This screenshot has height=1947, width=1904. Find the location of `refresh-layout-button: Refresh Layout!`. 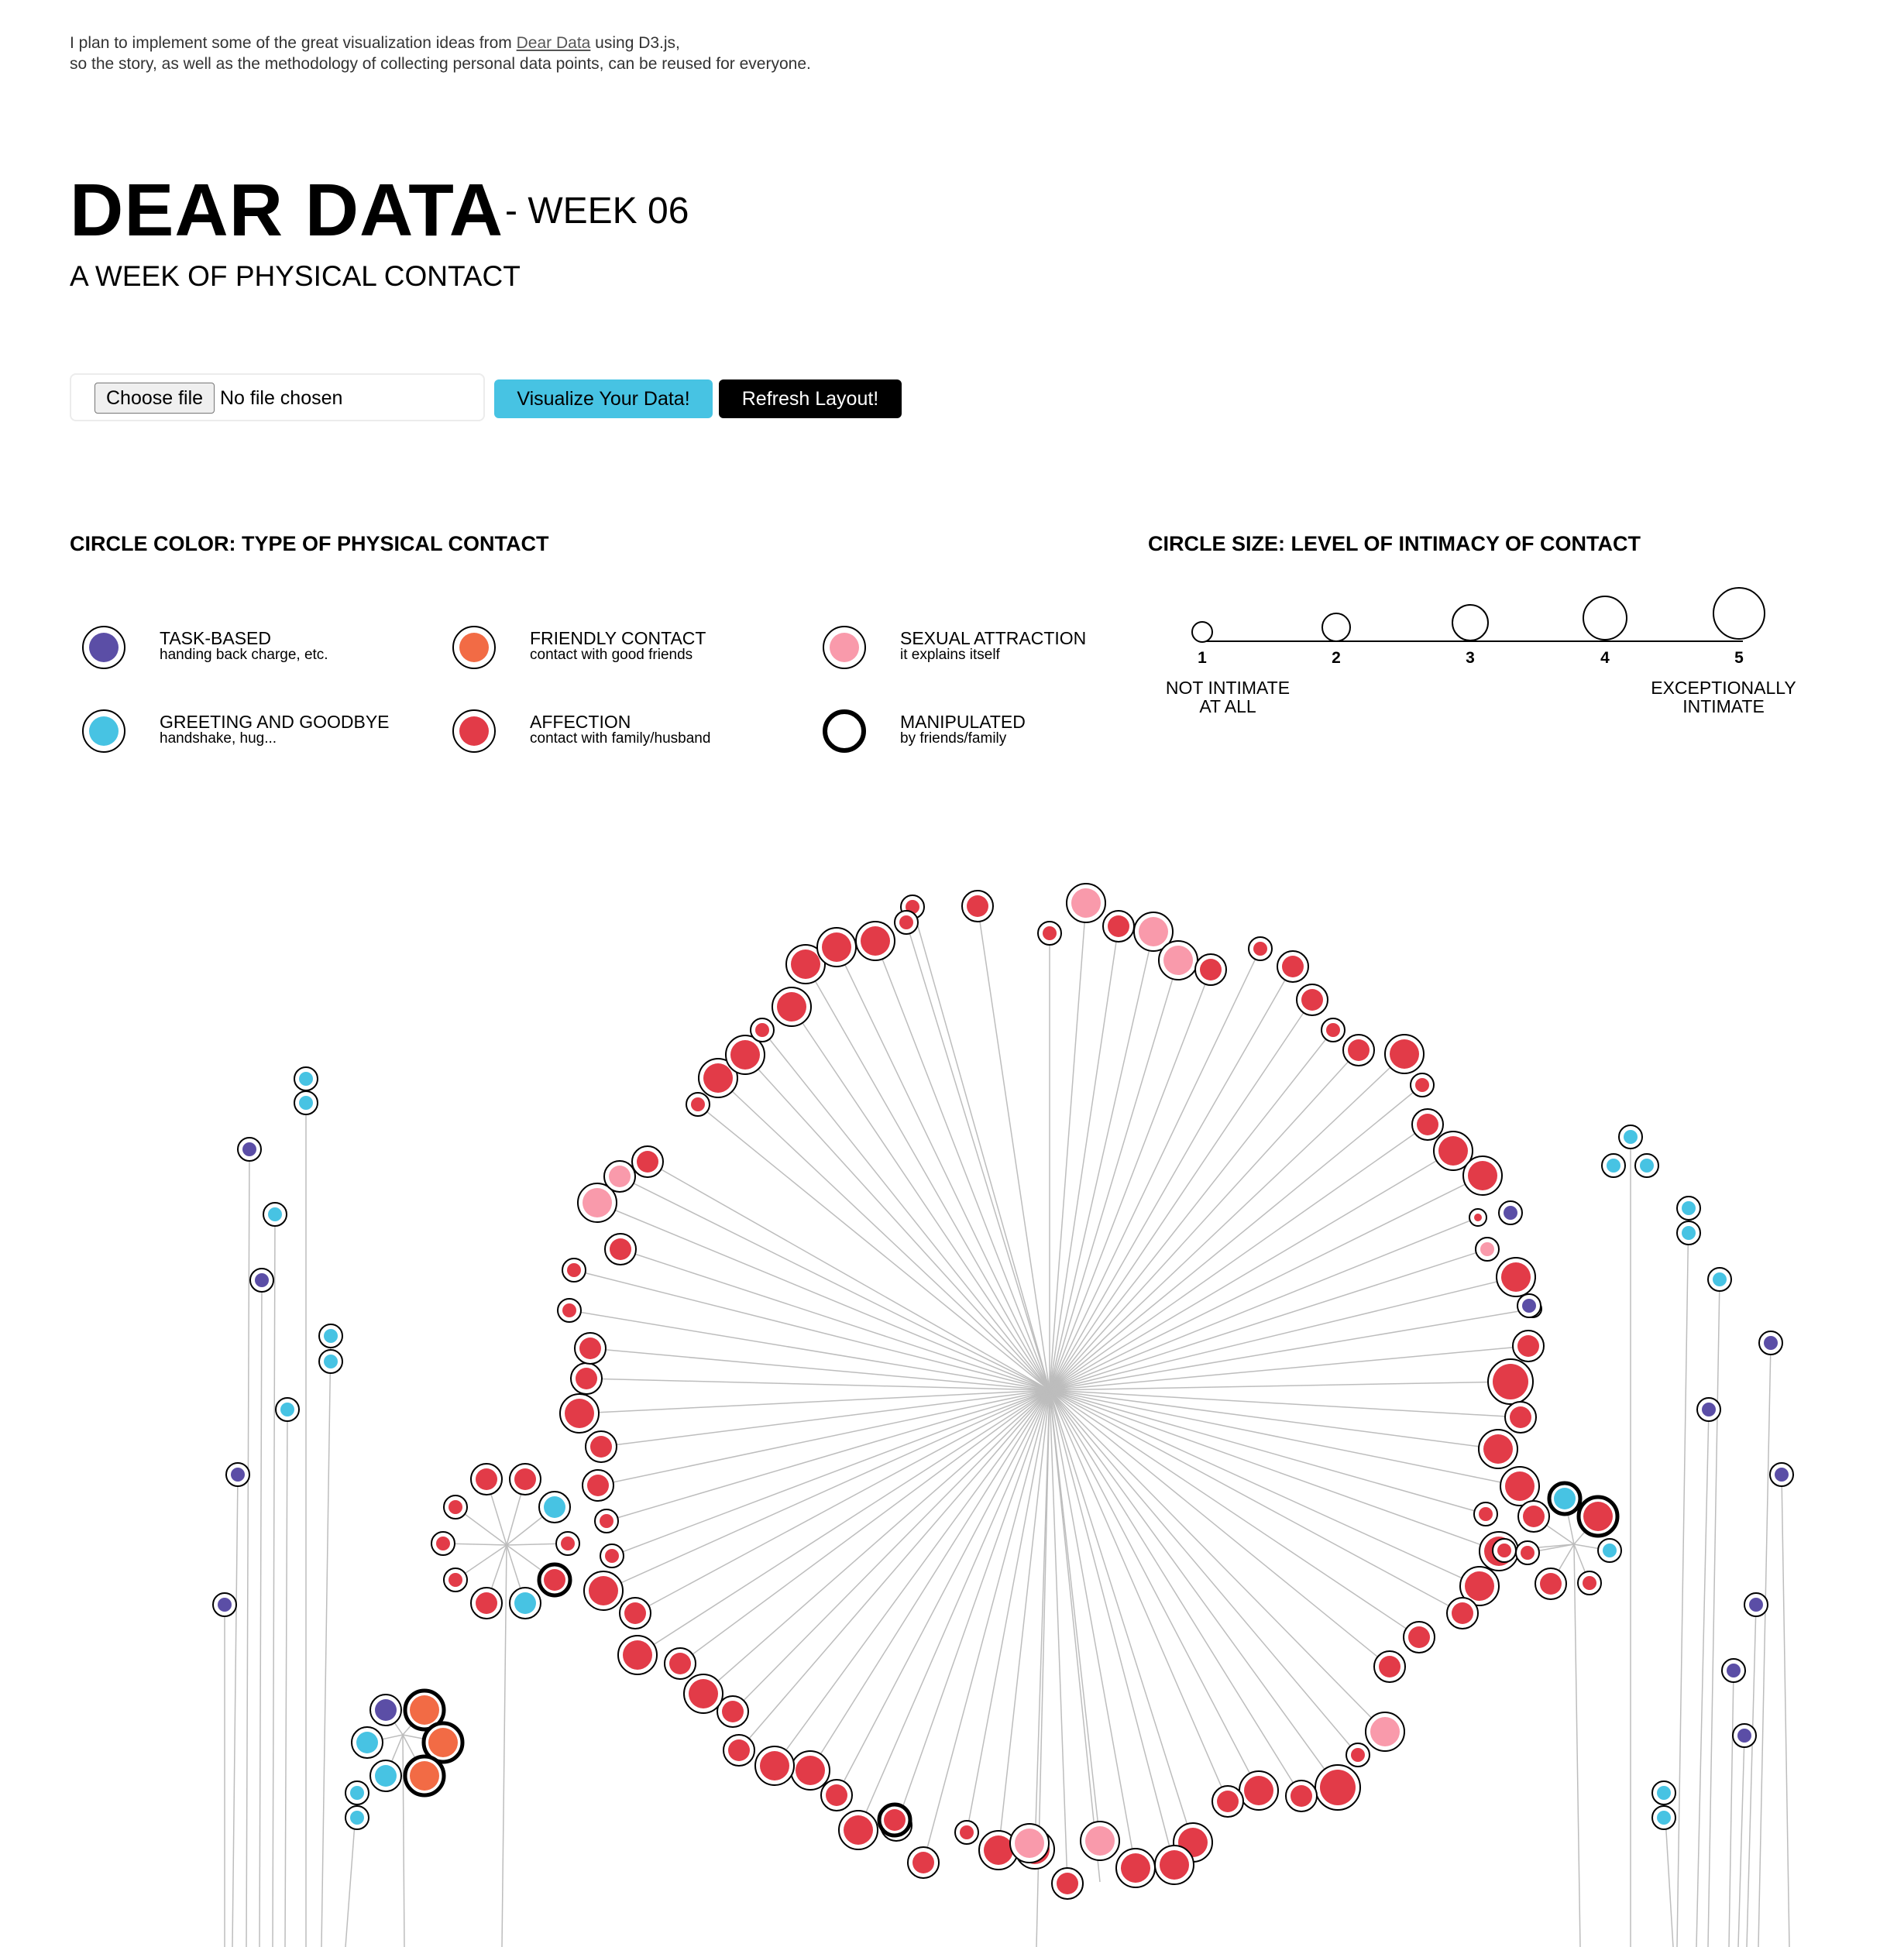

refresh-layout-button: Refresh Layout! is located at coordinates (811, 398).